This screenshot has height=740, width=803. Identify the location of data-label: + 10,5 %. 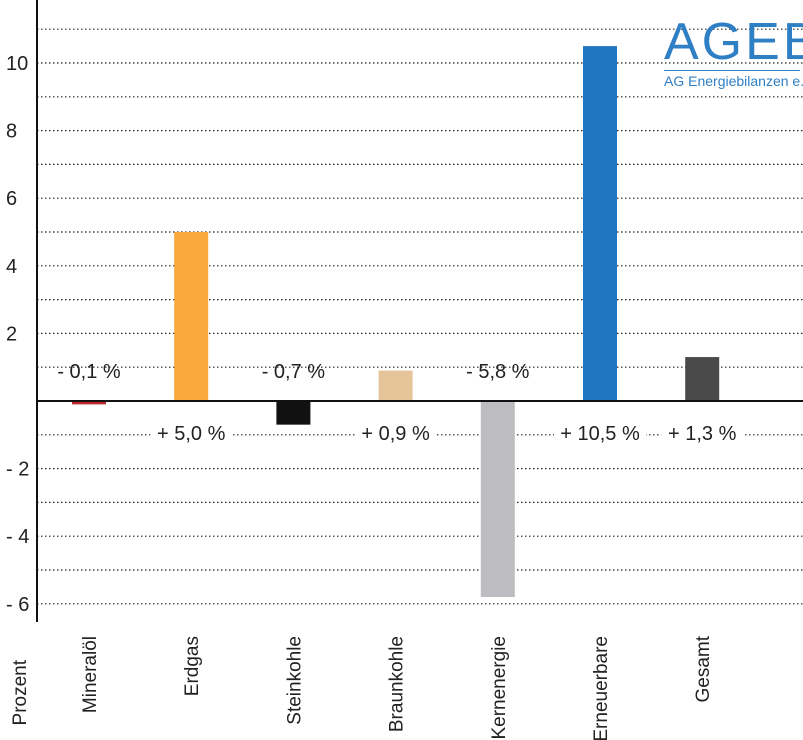
(600, 434).